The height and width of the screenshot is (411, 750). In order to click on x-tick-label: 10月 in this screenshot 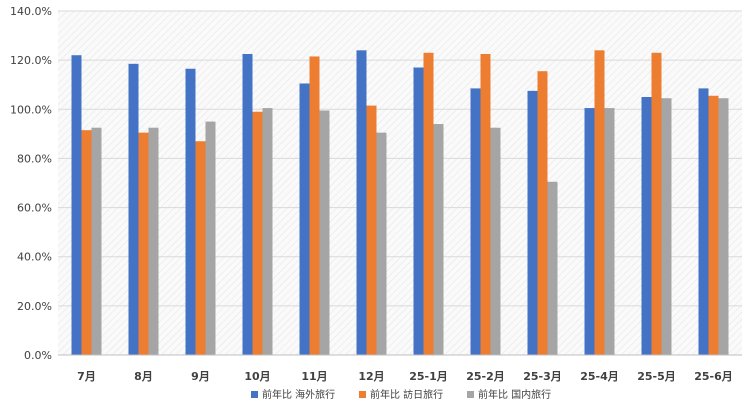, I will do `click(257, 376)`.